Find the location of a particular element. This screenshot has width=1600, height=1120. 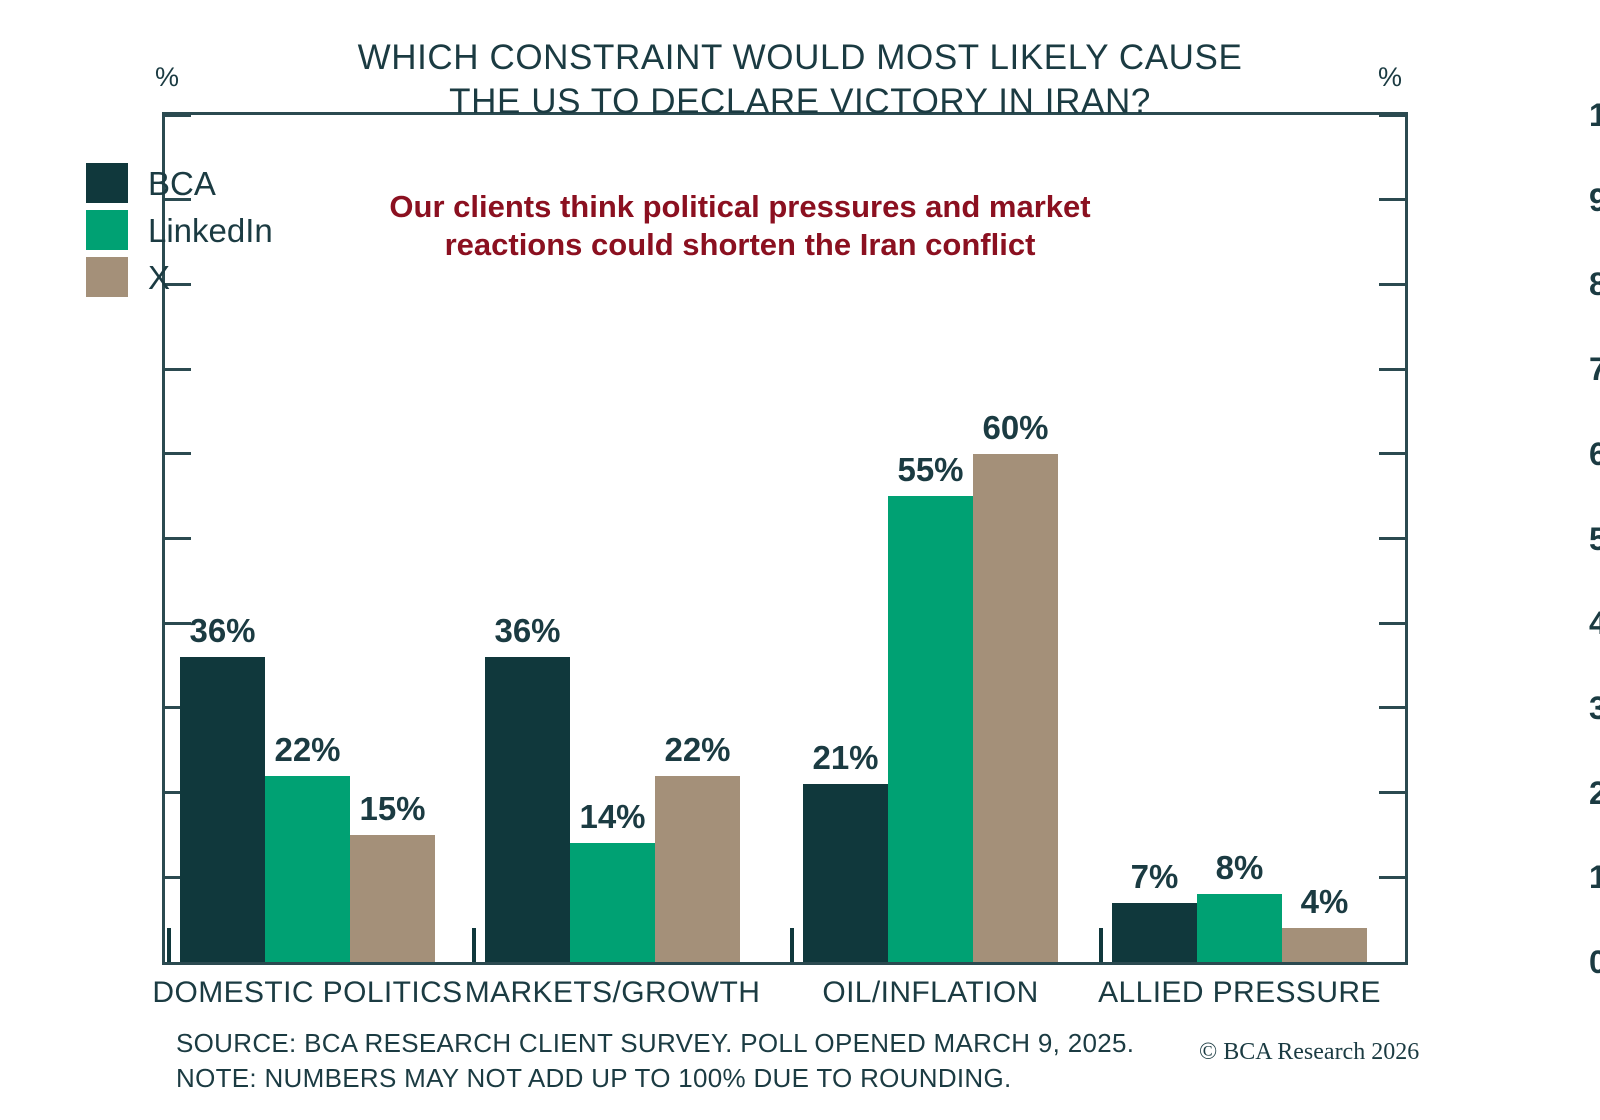

legend-item-bca: BCA is located at coordinates (179, 183).